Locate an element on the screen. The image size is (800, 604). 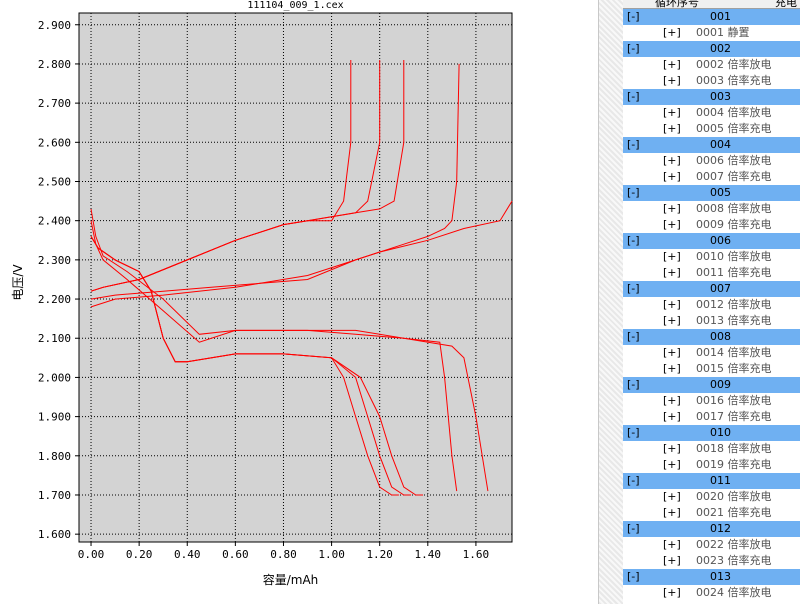
cycle-id: 005 is located at coordinates (720, 192).